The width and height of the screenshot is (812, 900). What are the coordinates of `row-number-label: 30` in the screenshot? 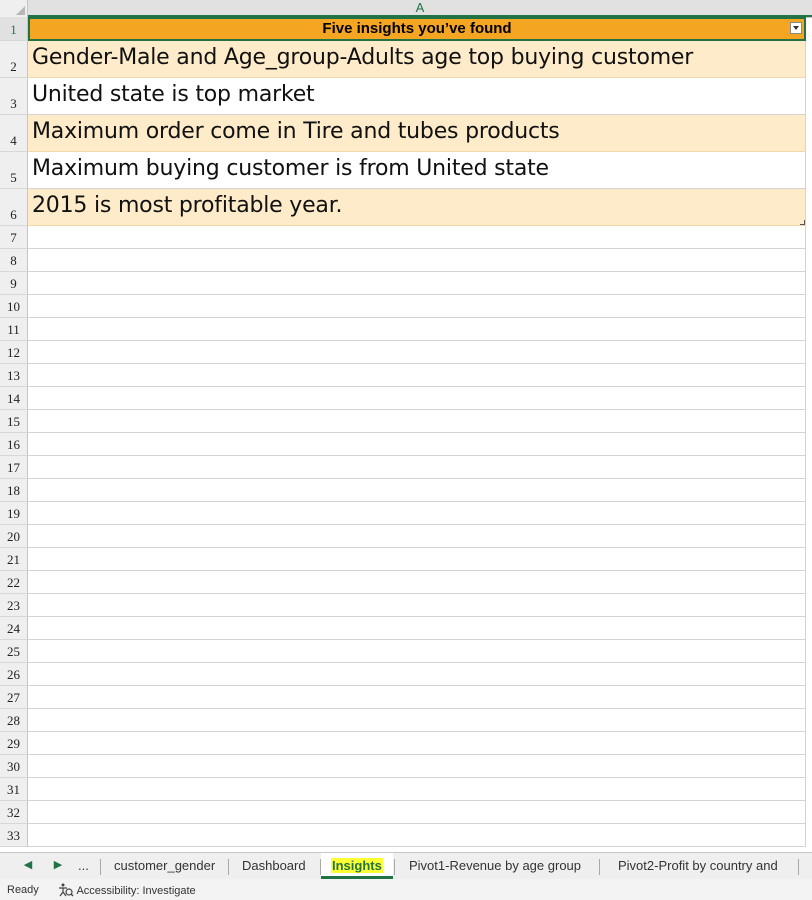 It's located at (13, 766).